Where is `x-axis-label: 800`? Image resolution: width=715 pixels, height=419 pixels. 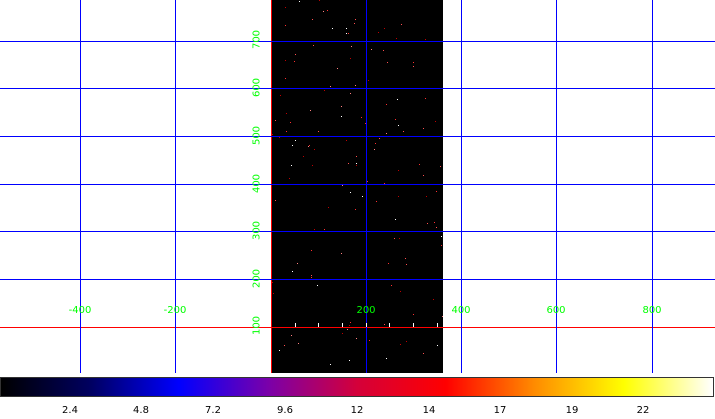 x-axis-label: 800 is located at coordinates (652, 310).